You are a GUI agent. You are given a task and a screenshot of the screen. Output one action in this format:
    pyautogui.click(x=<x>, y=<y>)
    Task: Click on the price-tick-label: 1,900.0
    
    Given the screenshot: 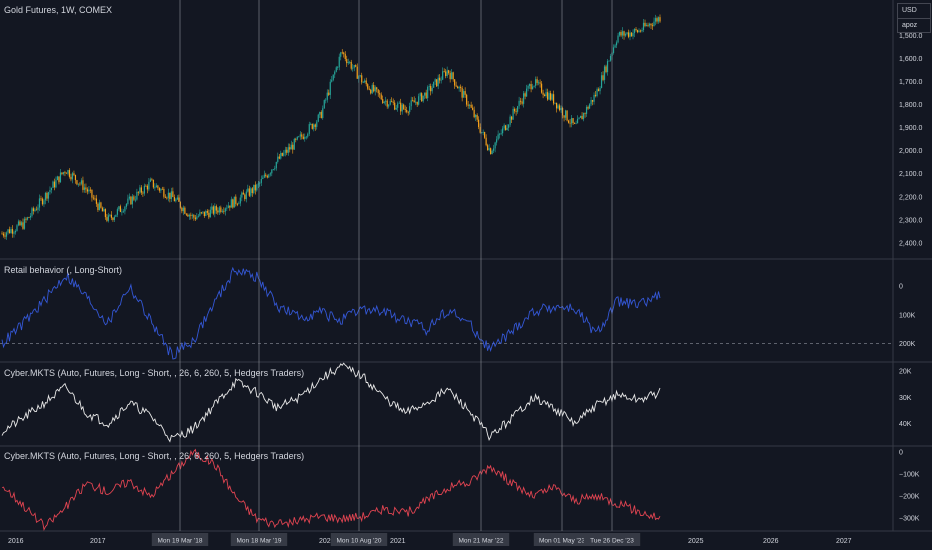 What is the action you would take?
    pyautogui.click(x=910, y=128)
    